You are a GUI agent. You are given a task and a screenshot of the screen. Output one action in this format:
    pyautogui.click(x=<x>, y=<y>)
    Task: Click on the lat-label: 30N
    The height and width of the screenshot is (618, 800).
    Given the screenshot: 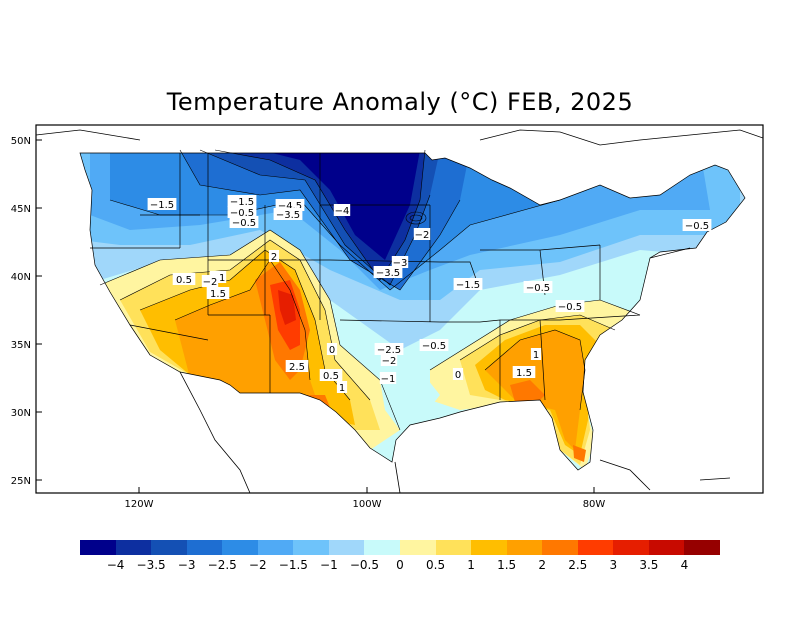 What is the action you would take?
    pyautogui.click(x=21, y=413)
    